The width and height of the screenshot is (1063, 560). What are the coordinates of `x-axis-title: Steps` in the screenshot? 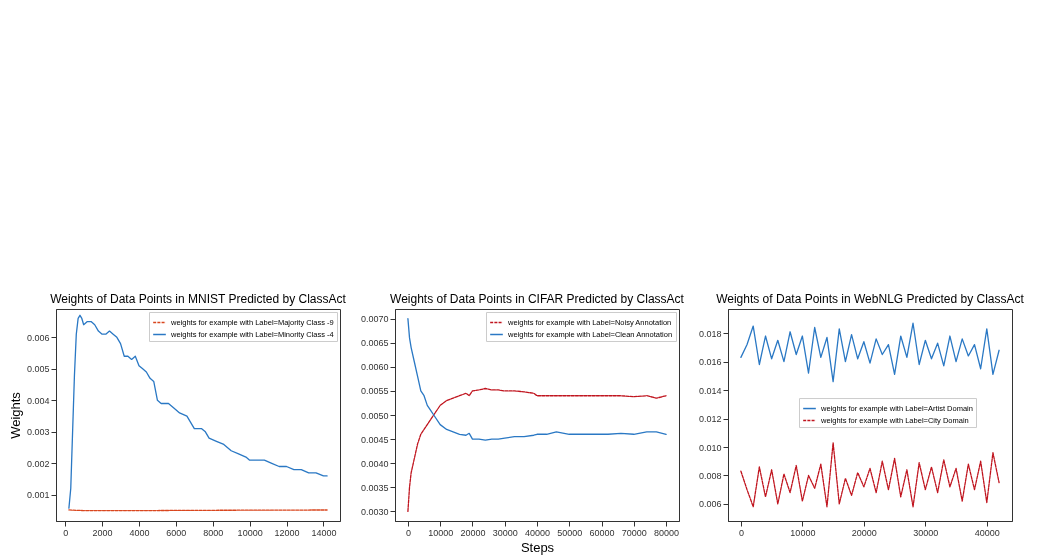 It's located at (537, 547).